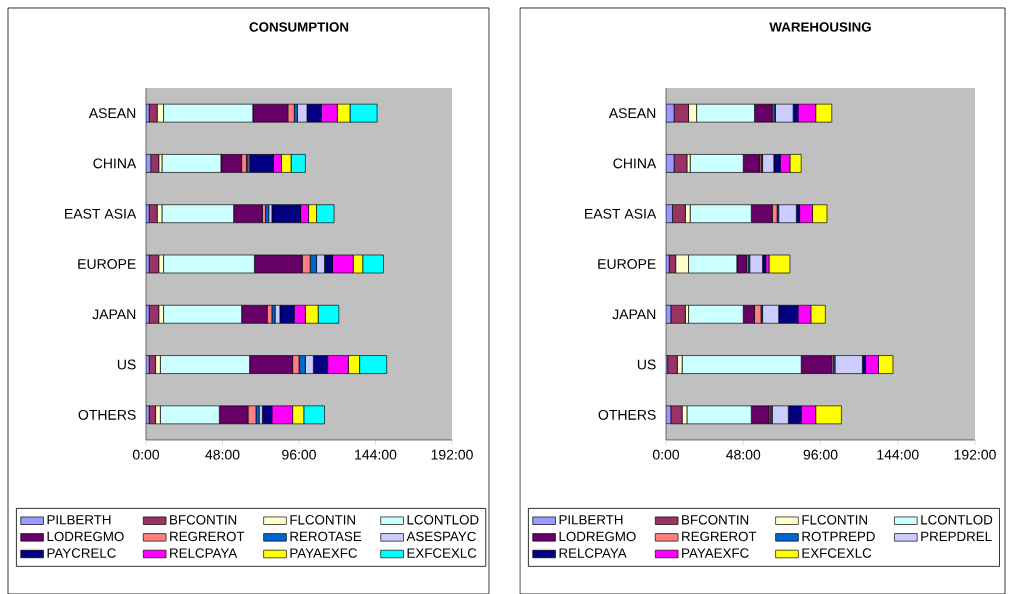 This screenshot has width=1011, height=594. Describe the element at coordinates (820, 27) in the screenshot. I see `chart-title: WAREHOUSING` at that location.